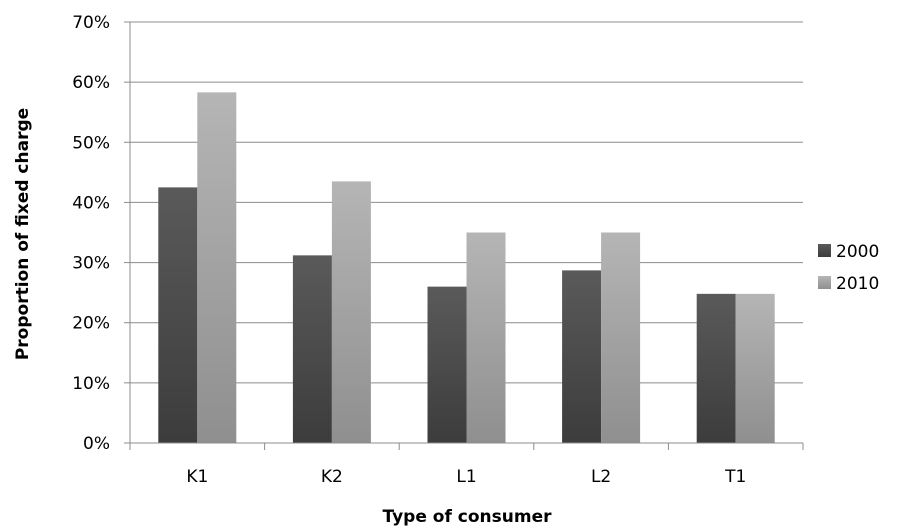 This screenshot has height=529, width=923. Describe the element at coordinates (857, 252) in the screenshot. I see `legend-label-2000: 2000` at that location.